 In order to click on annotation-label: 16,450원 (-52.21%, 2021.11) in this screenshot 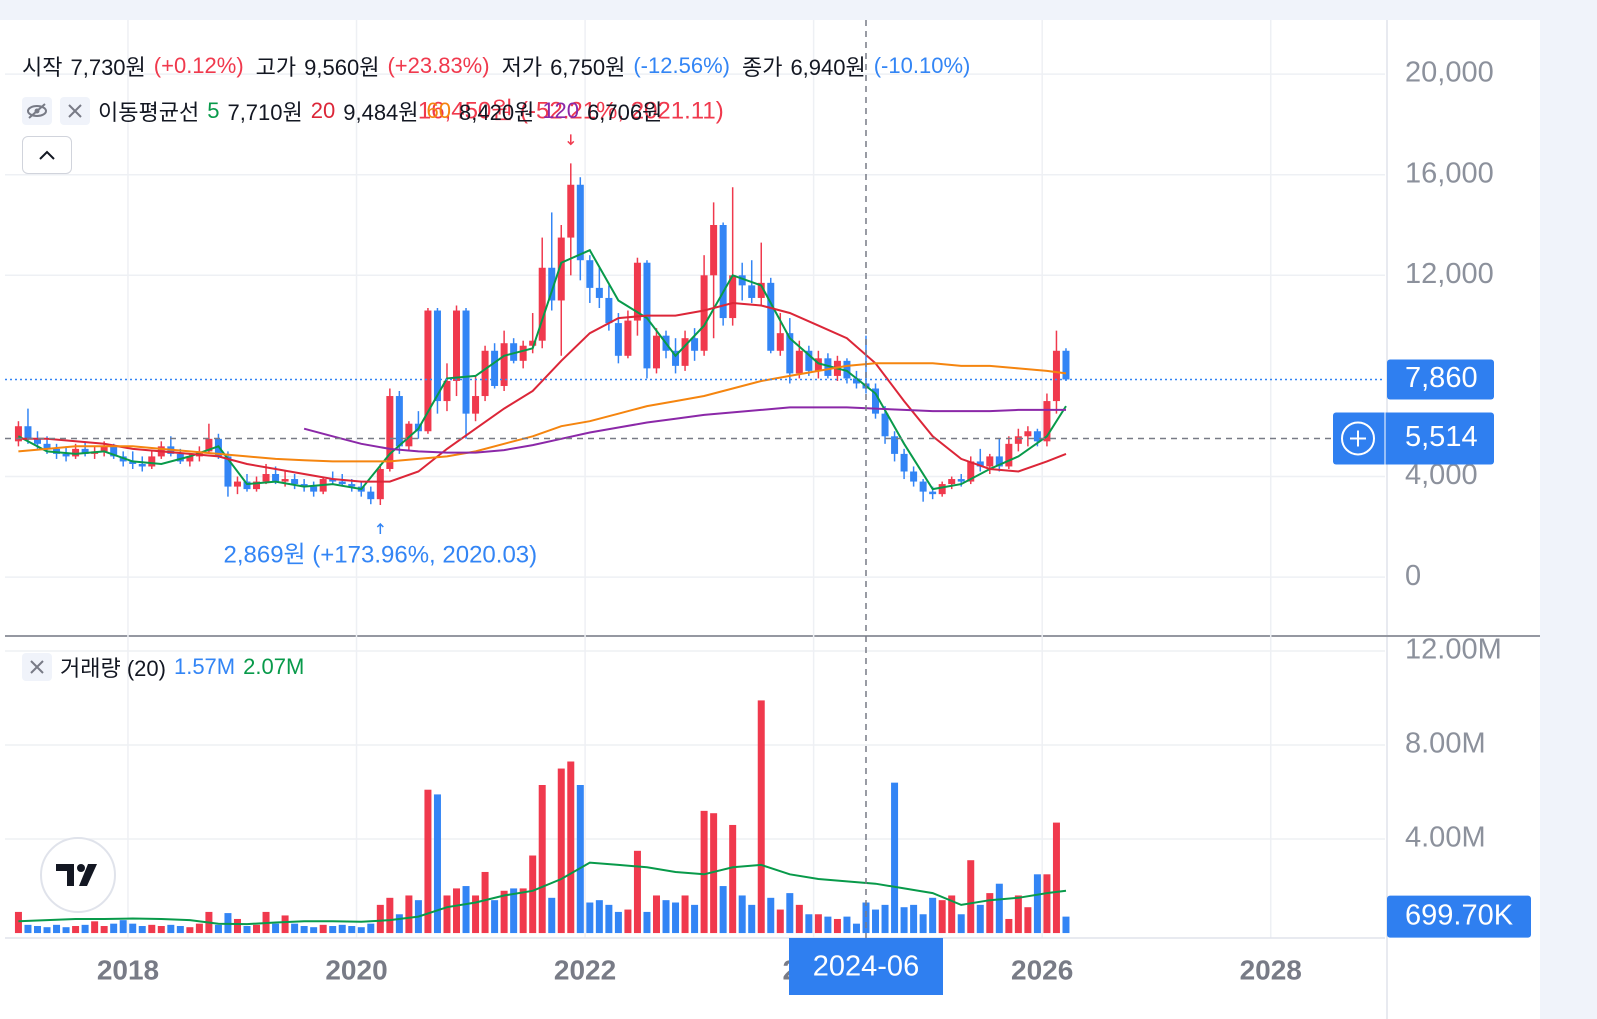, I will do `click(571, 111)`.